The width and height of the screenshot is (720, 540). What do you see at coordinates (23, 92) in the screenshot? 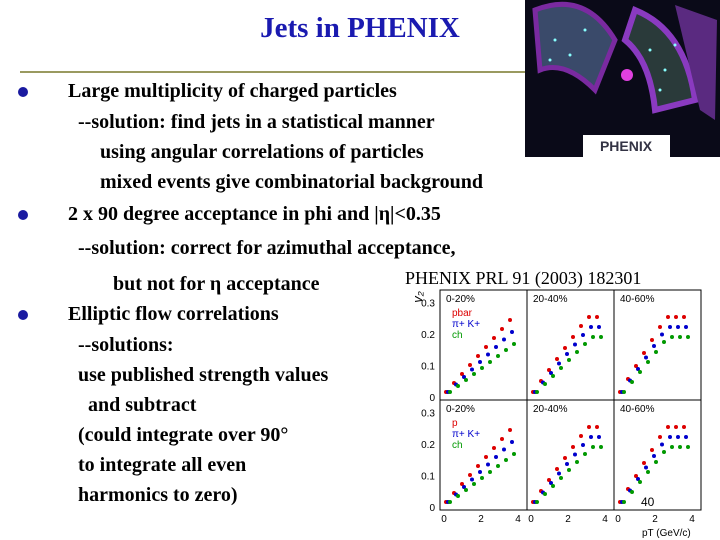
I see `bullet-marker` at bounding box center [23, 92].